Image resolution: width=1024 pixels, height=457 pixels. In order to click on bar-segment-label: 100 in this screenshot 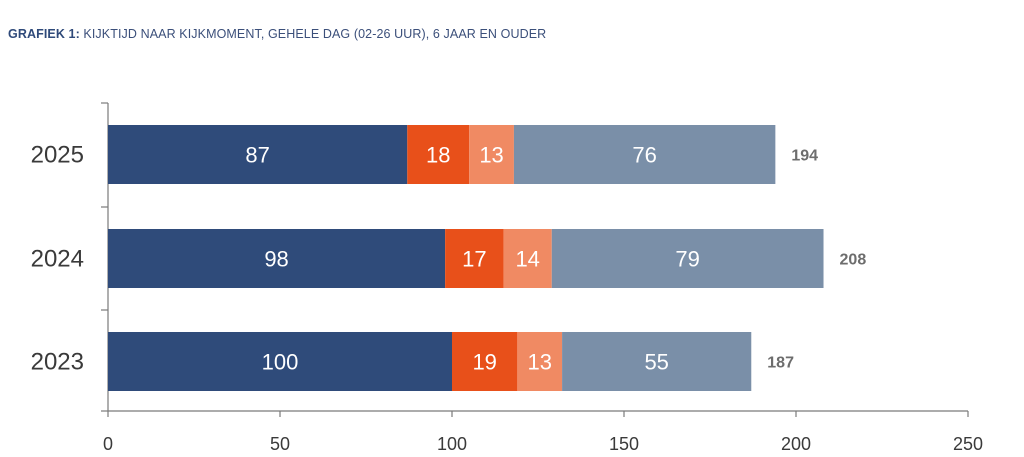, I will do `click(280, 362)`.